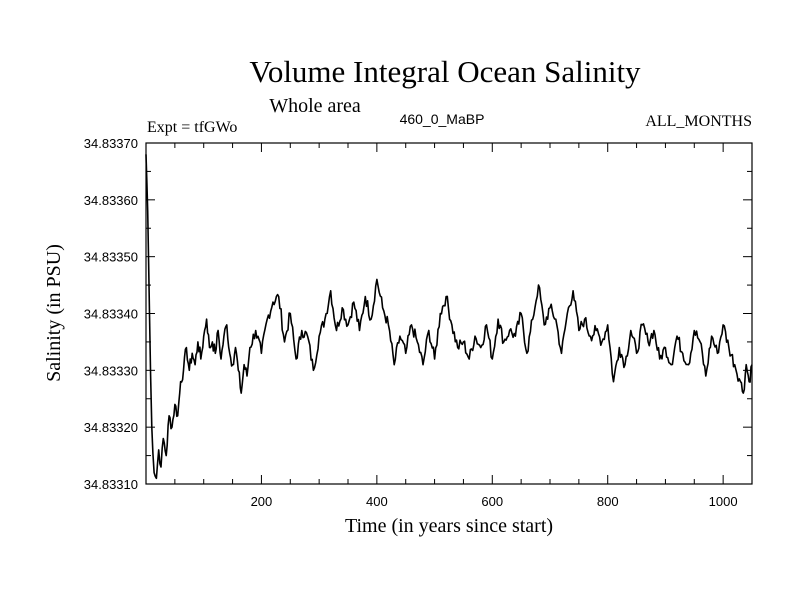 This screenshot has height=600, width=800. I want to click on chart-subtitle: Whole area, so click(315, 106).